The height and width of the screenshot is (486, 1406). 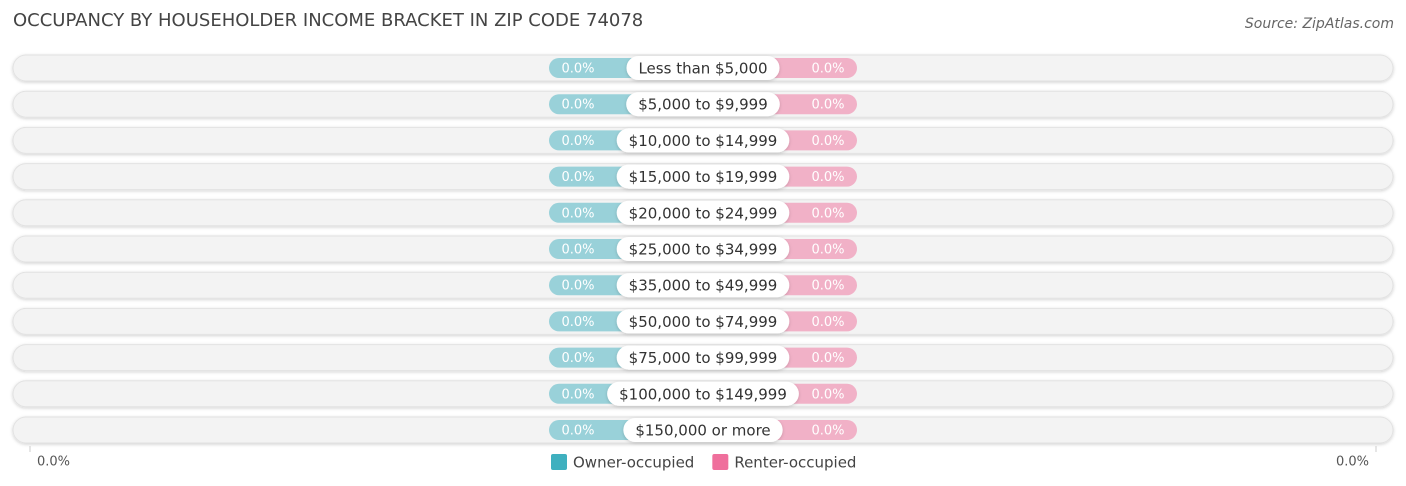 I want to click on legend-label: Renter-occupied, so click(x=795, y=463).